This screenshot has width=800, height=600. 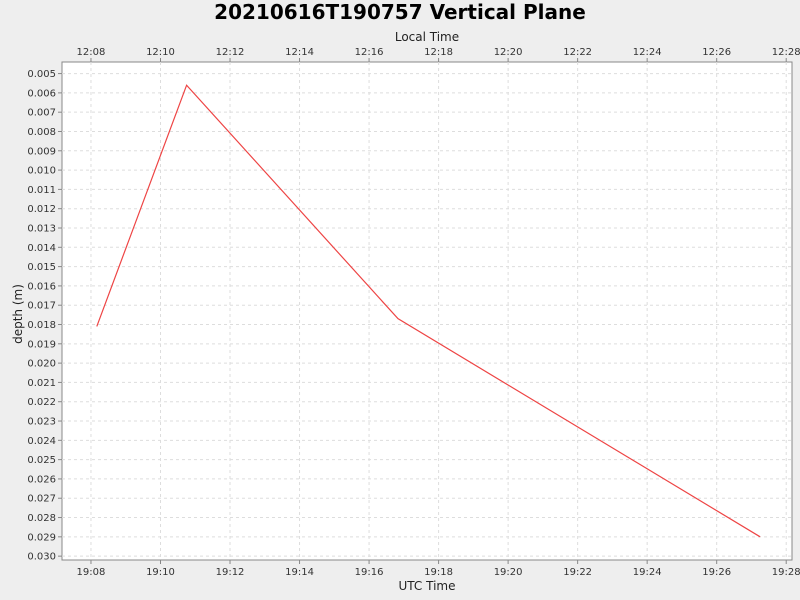 What do you see at coordinates (91, 572) in the screenshot?
I see `x-tick-label: 19:08` at bounding box center [91, 572].